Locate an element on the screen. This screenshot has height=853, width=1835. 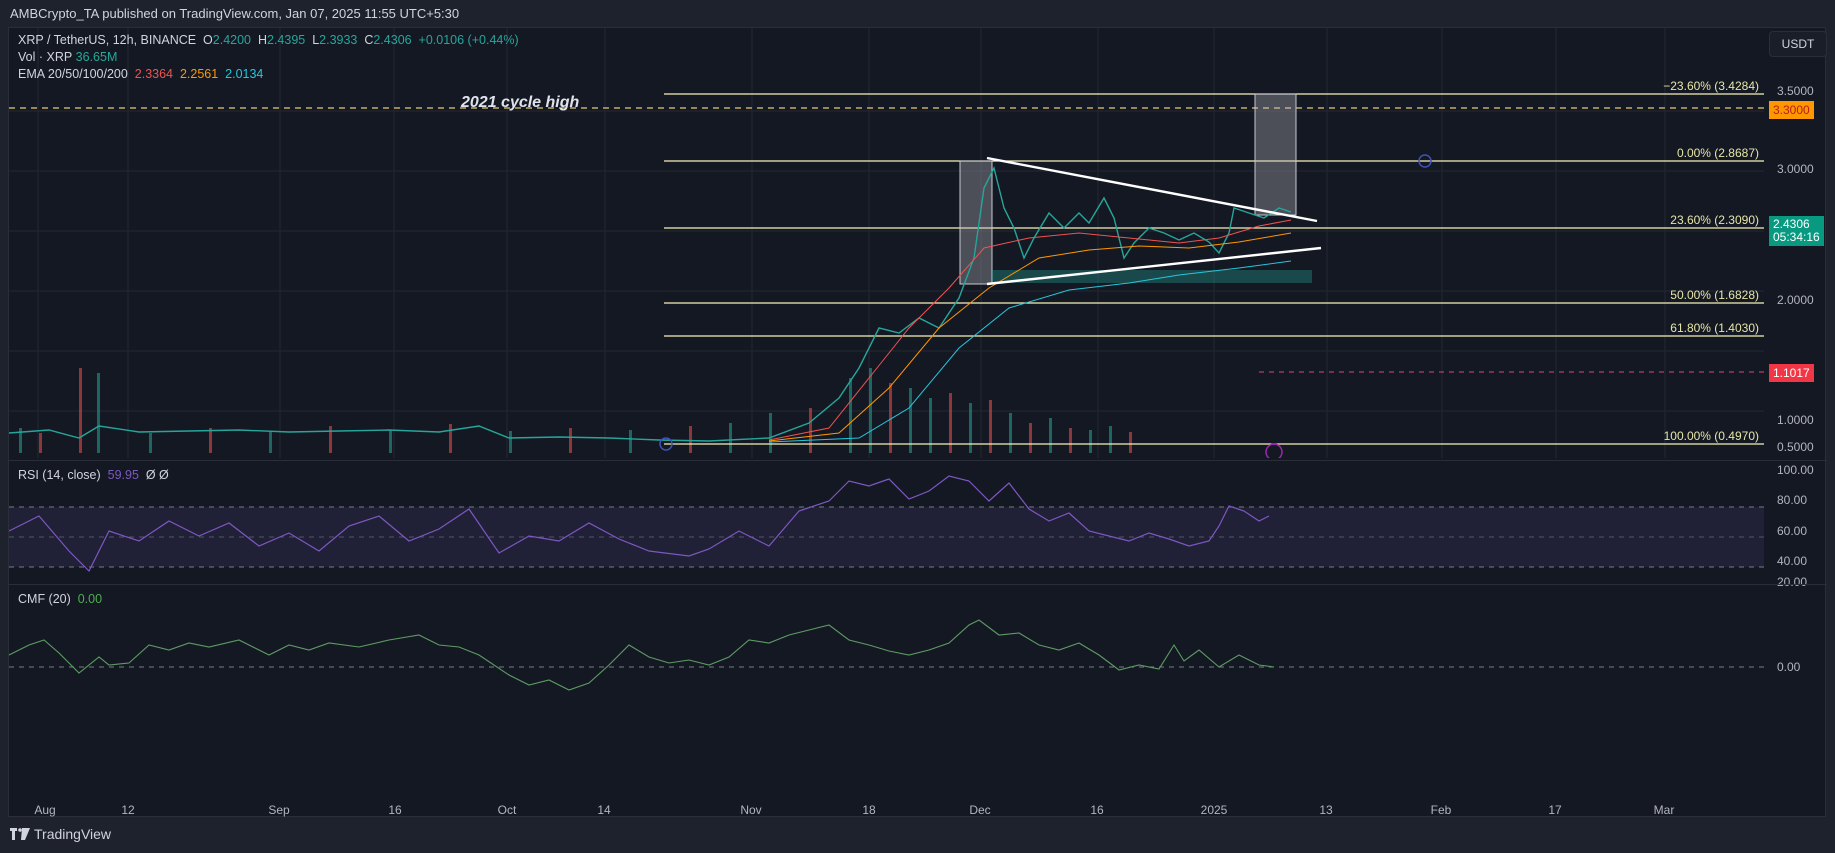
high-value: 2.4395 is located at coordinates (286, 40).